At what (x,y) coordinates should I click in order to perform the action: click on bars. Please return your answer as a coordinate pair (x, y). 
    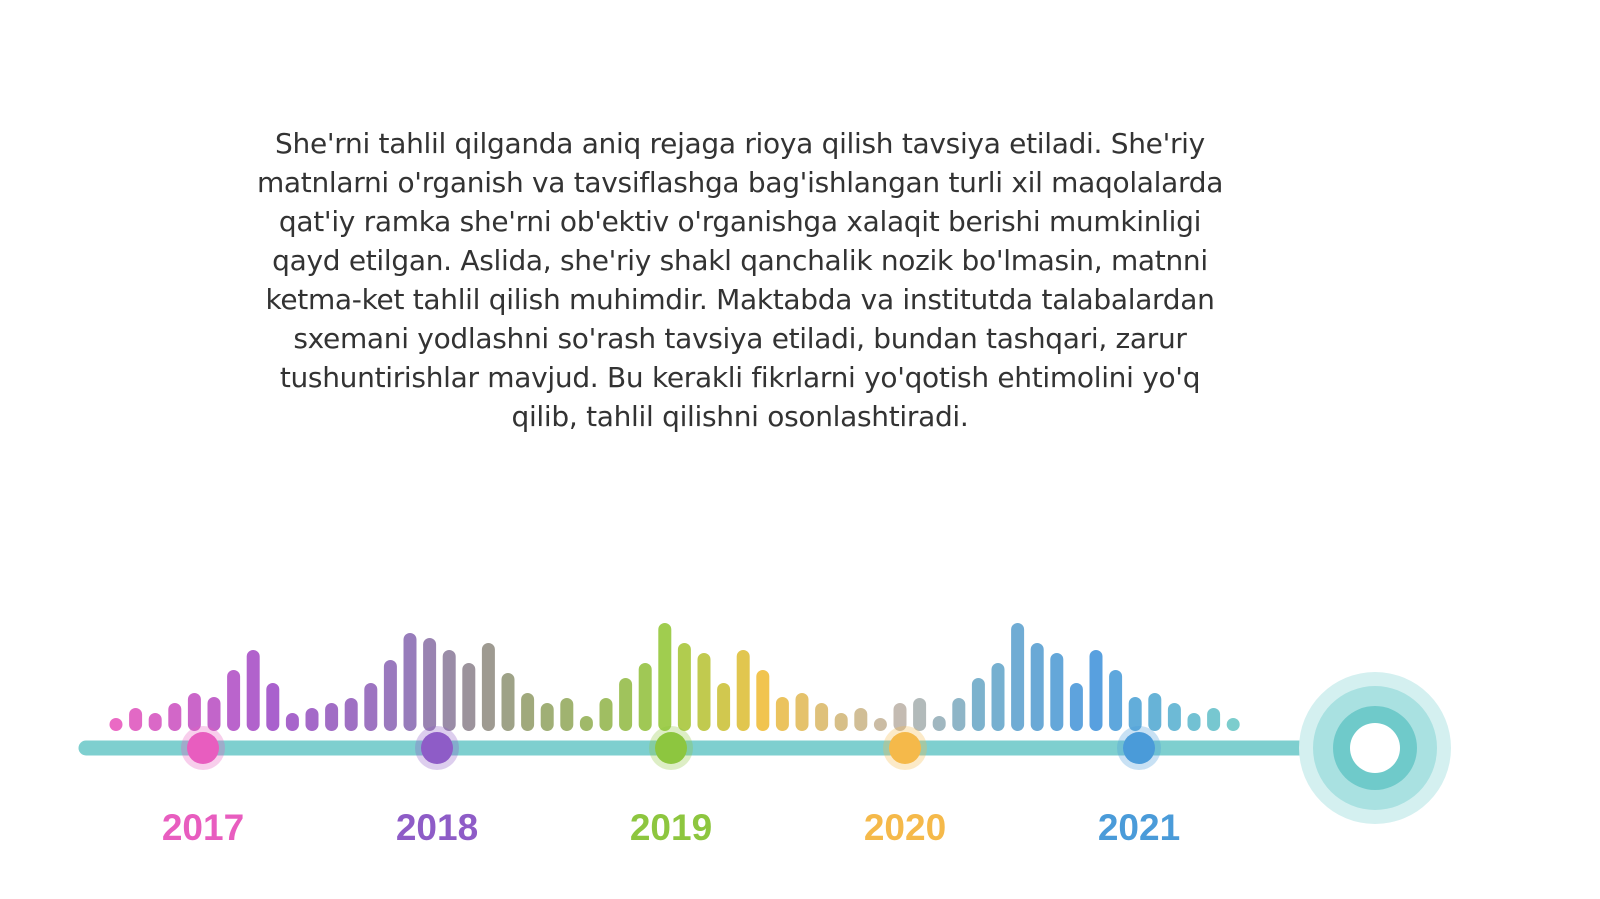
    Looking at the image, I should click on (674, 677).